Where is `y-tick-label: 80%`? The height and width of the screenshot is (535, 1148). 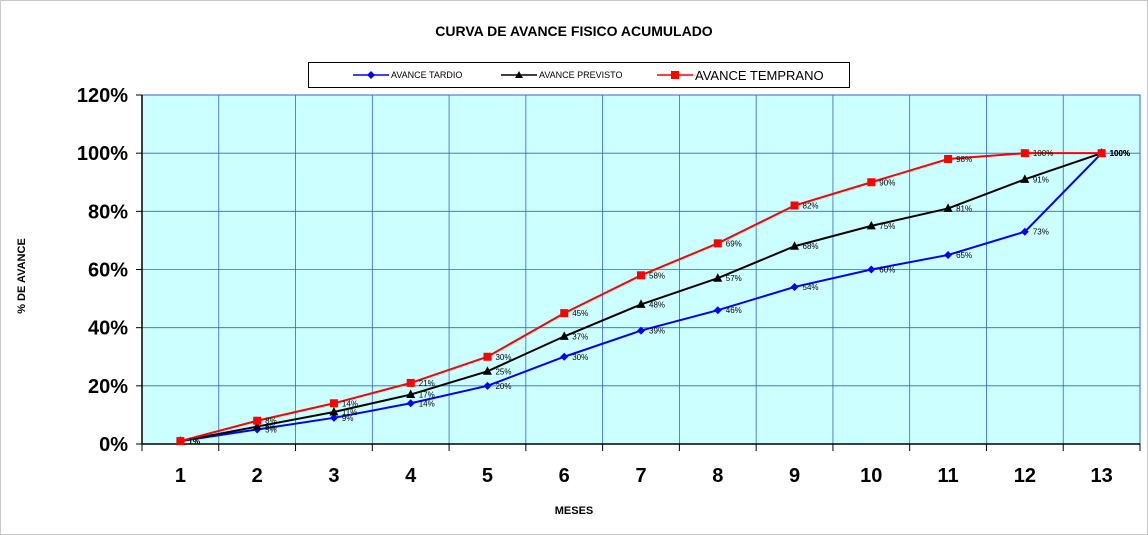
y-tick-label: 80% is located at coordinates (108, 212).